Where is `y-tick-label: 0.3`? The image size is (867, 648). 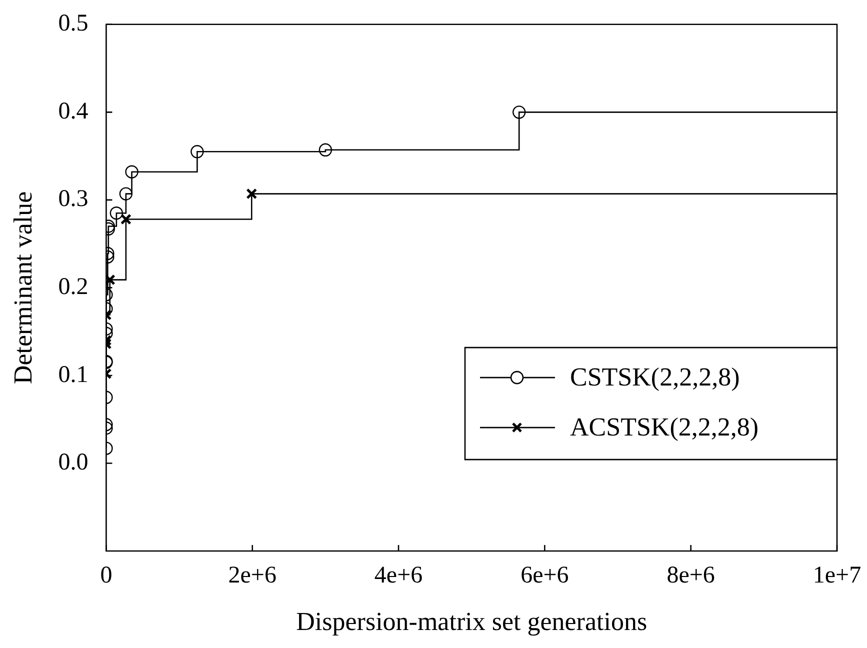 y-tick-label: 0.3 is located at coordinates (73, 199).